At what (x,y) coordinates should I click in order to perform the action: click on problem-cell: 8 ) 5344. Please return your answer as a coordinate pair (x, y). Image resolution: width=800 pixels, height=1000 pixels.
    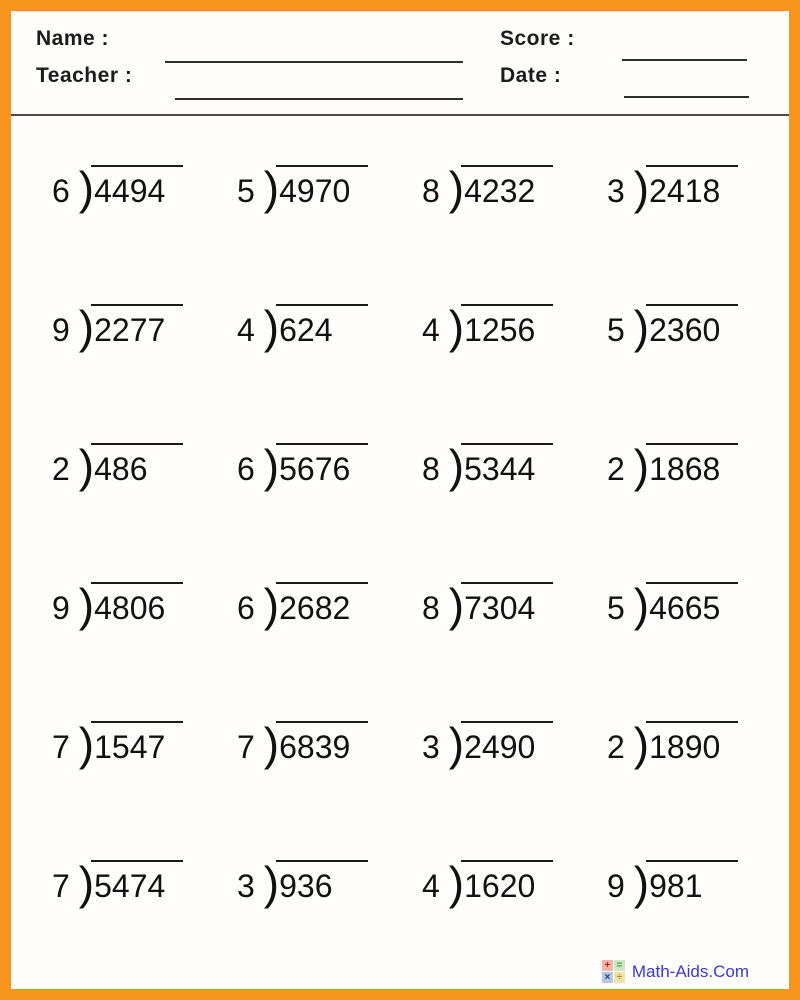
    Looking at the image, I should click on (492, 465).